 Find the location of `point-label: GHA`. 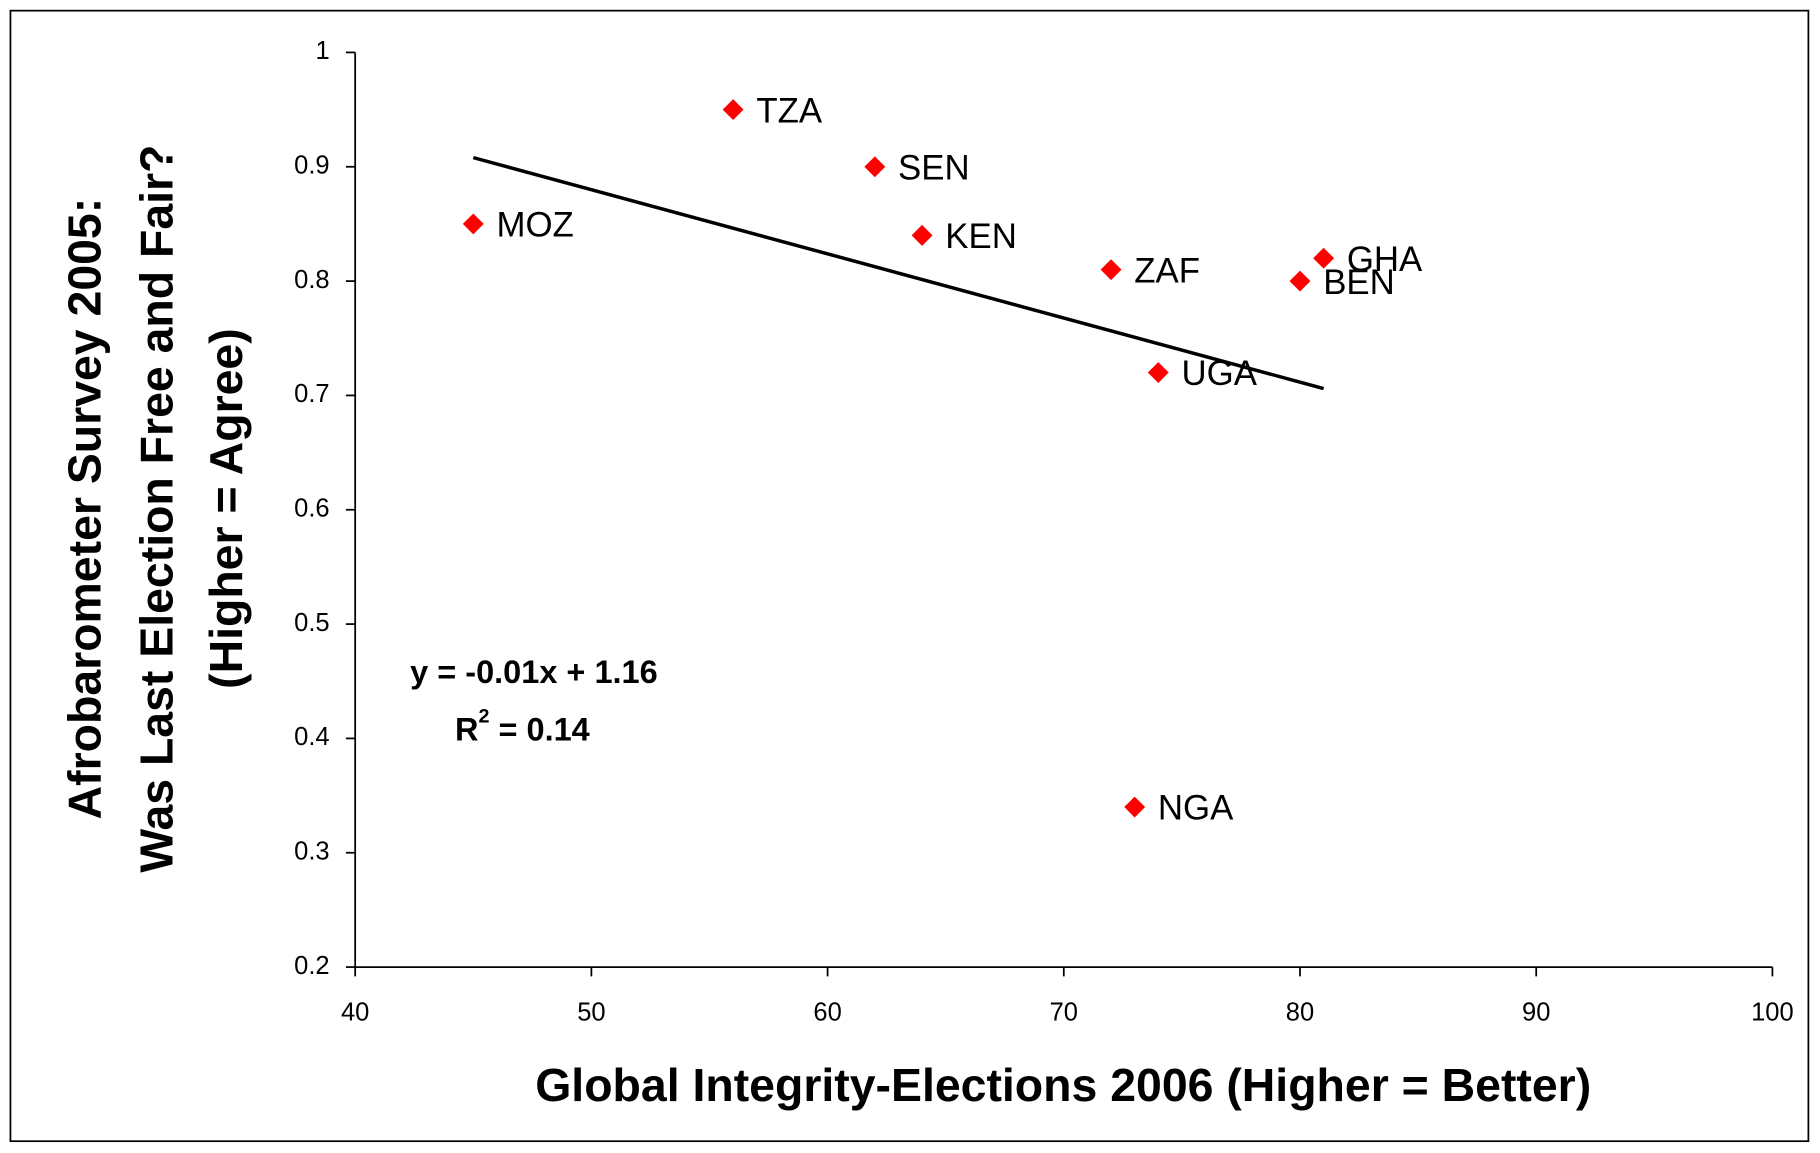

point-label: GHA is located at coordinates (1385, 259).